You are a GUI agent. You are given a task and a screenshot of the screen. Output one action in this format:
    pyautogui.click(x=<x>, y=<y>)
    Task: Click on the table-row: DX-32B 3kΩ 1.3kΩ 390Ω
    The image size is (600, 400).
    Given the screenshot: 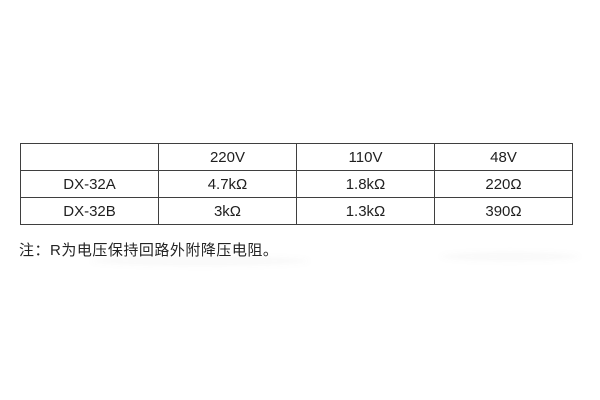 What is the action you would take?
    pyautogui.click(x=296, y=211)
    